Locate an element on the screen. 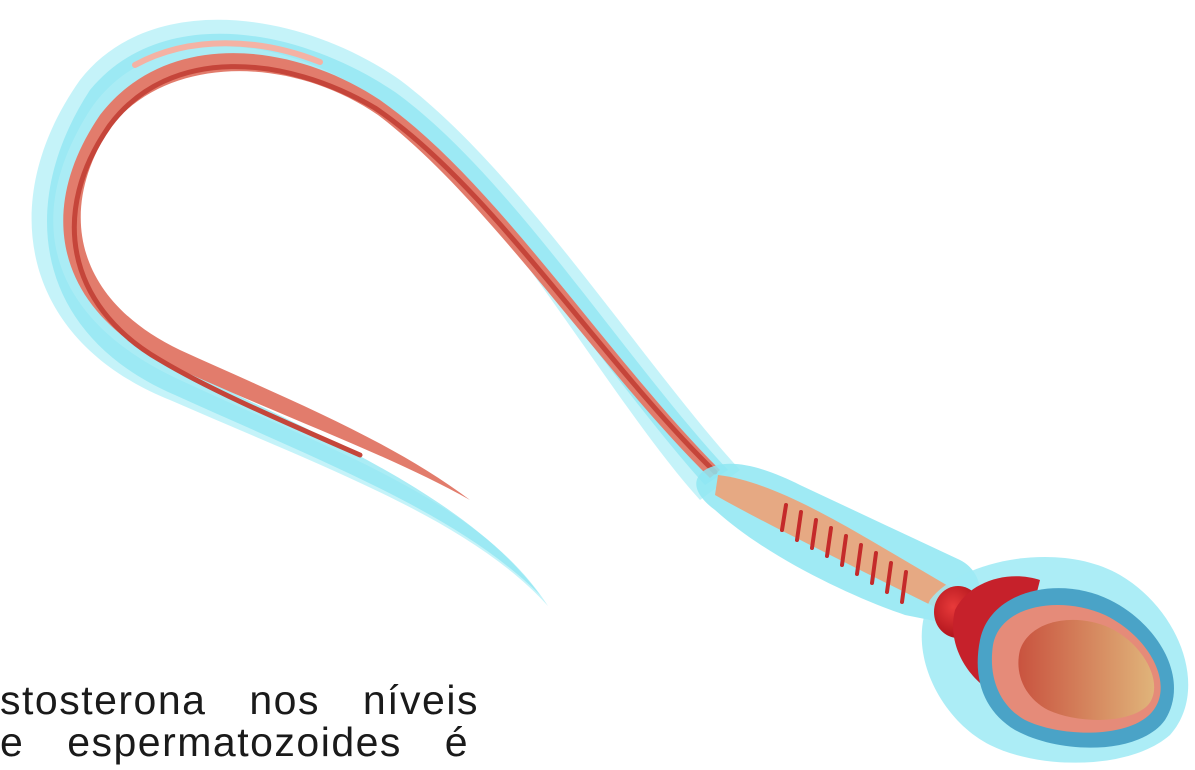 This screenshot has height=770, width=1195. neck is located at coordinates (835, 543).